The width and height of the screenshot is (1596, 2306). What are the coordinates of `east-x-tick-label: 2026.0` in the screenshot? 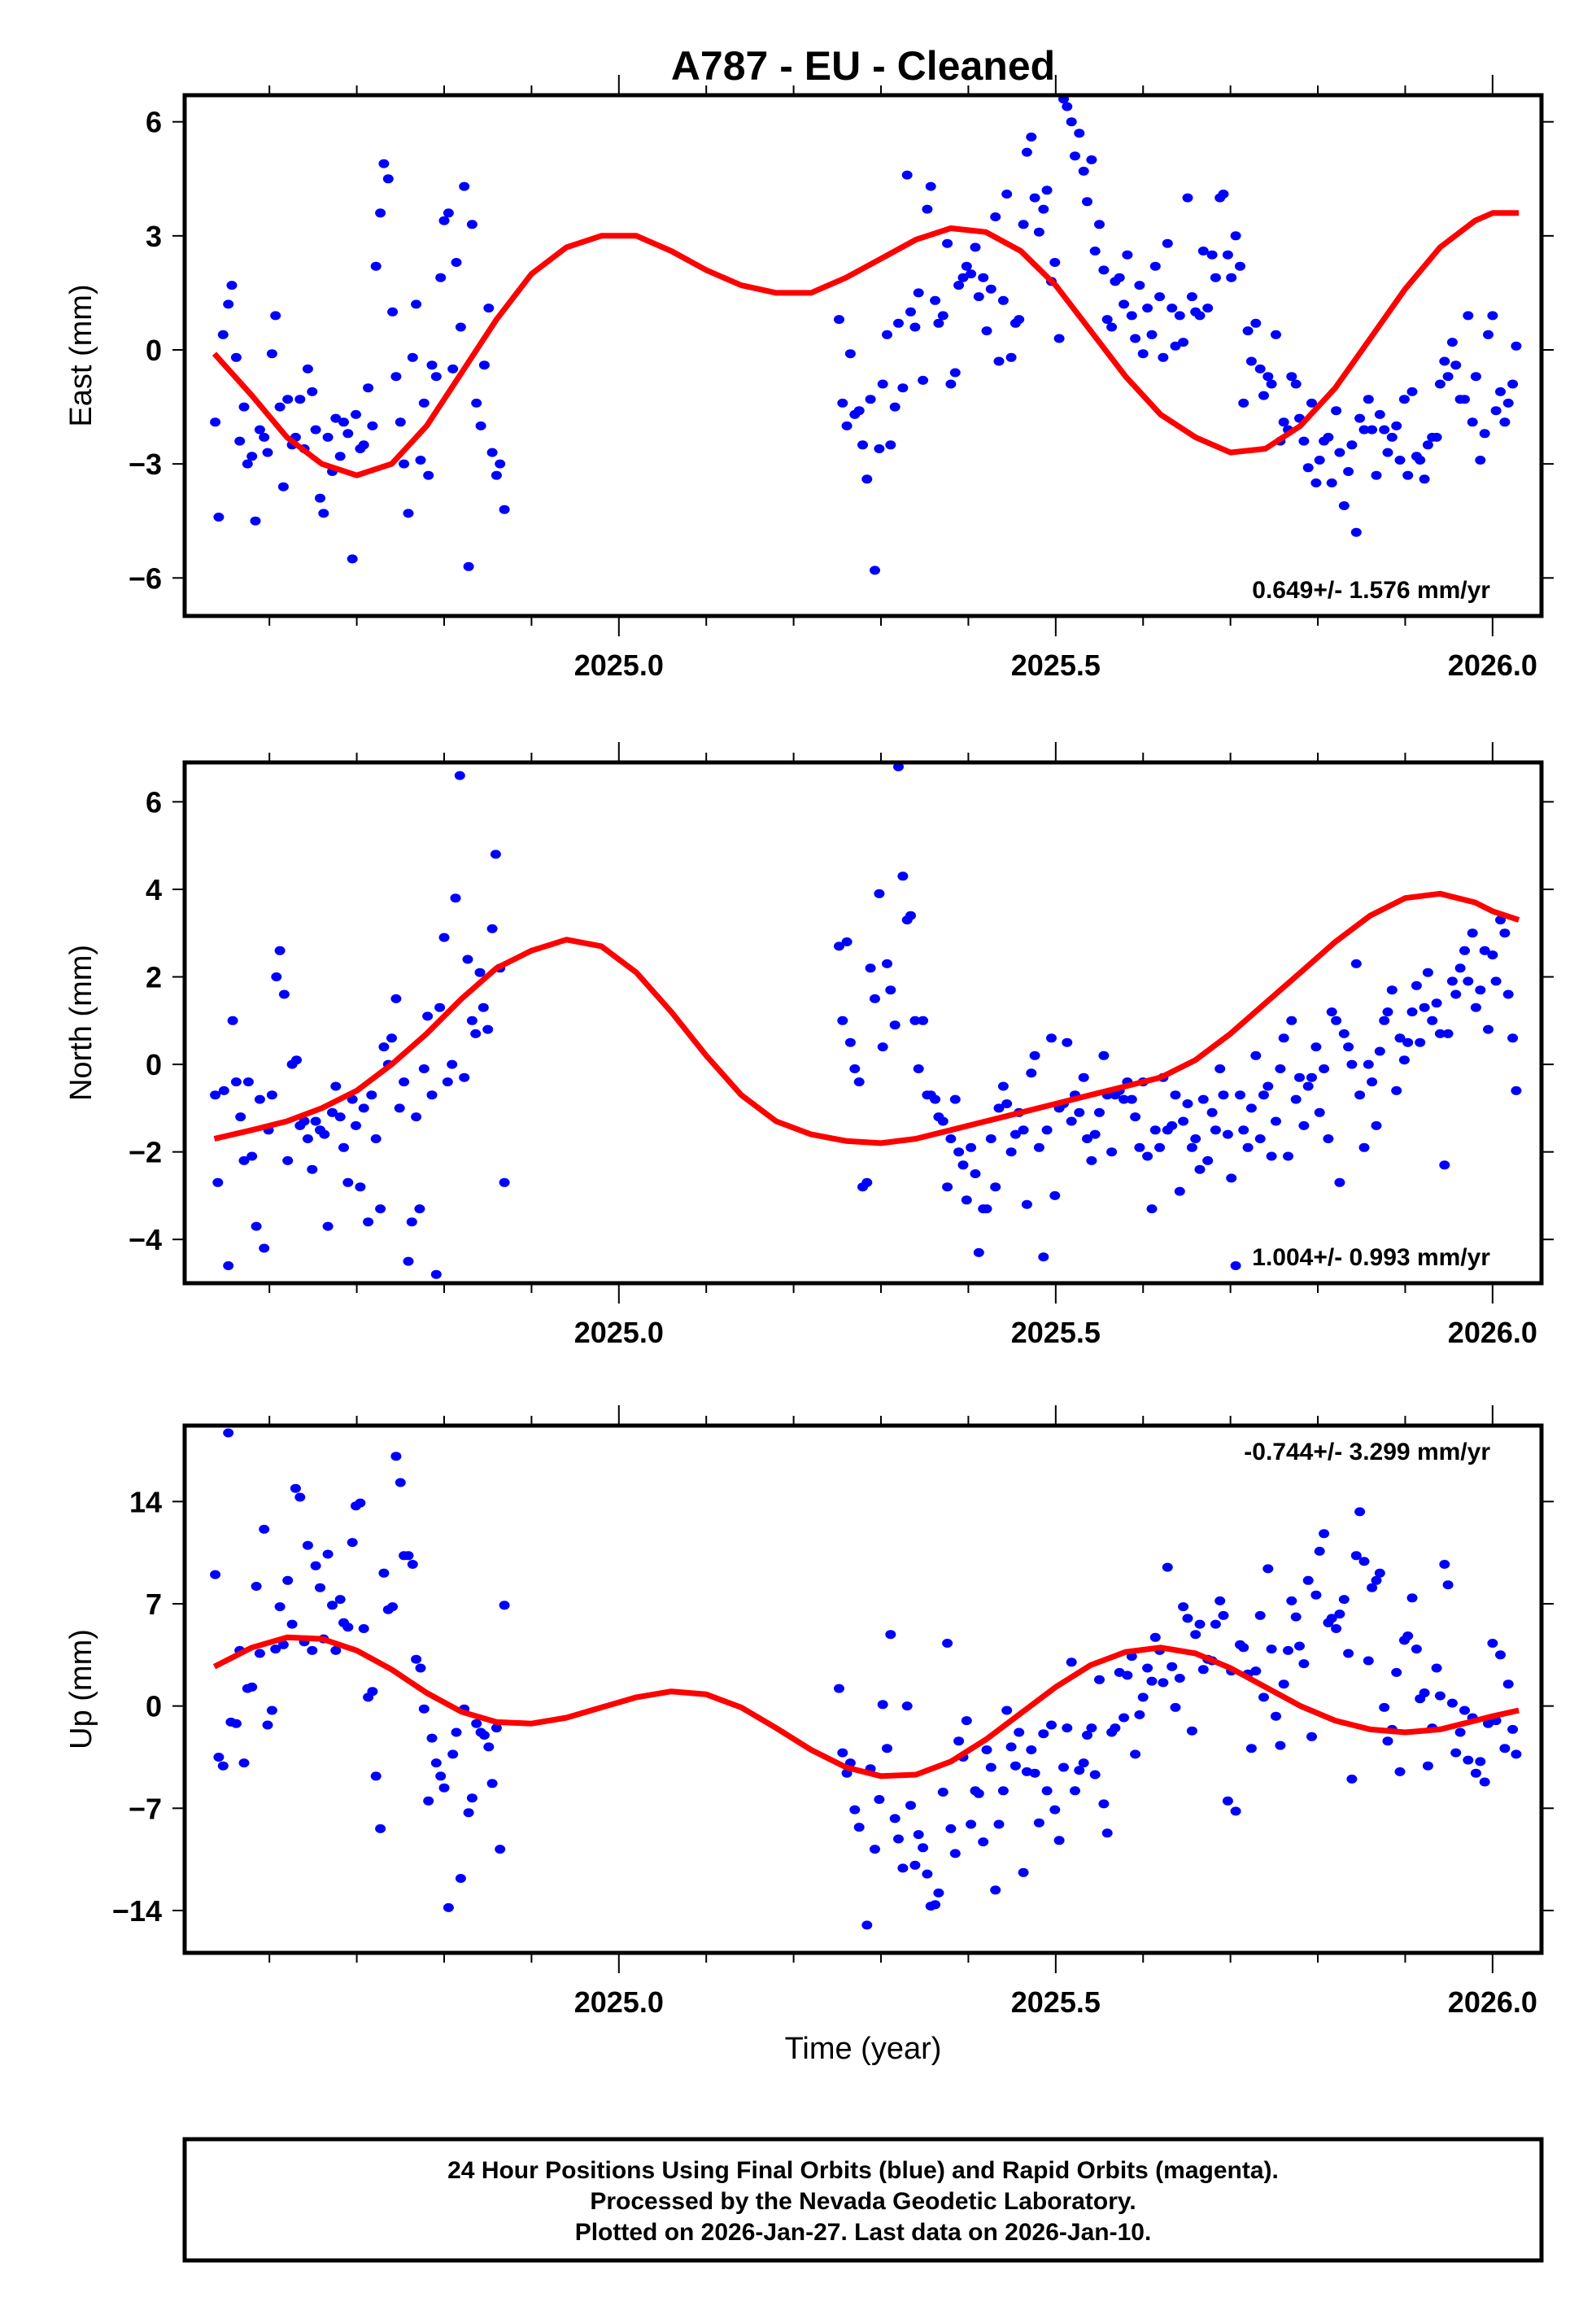 It's located at (1492, 665).